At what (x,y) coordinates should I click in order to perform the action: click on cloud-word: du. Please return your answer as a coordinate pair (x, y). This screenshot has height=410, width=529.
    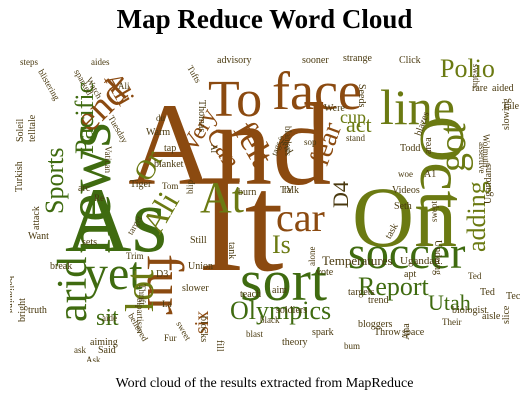
    Looking at the image, I should click on (160, 118).